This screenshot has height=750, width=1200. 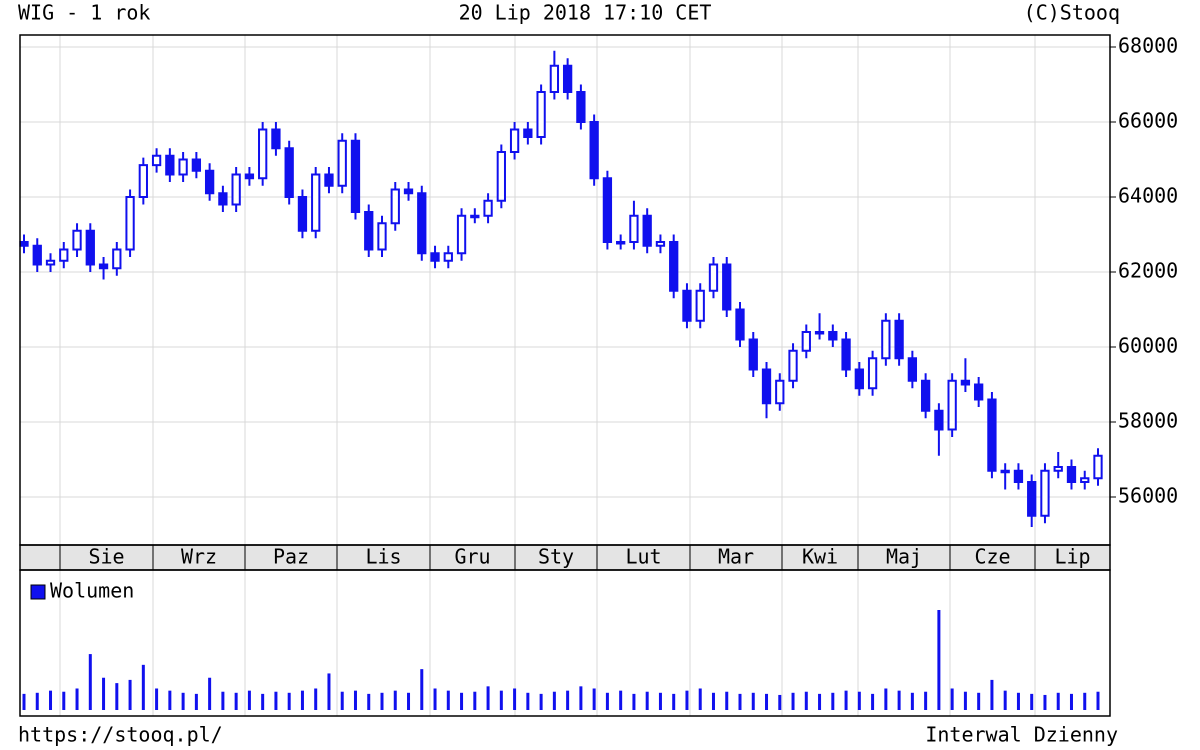 I want to click on chart-title: WIG - 1 rok, so click(x=84, y=13).